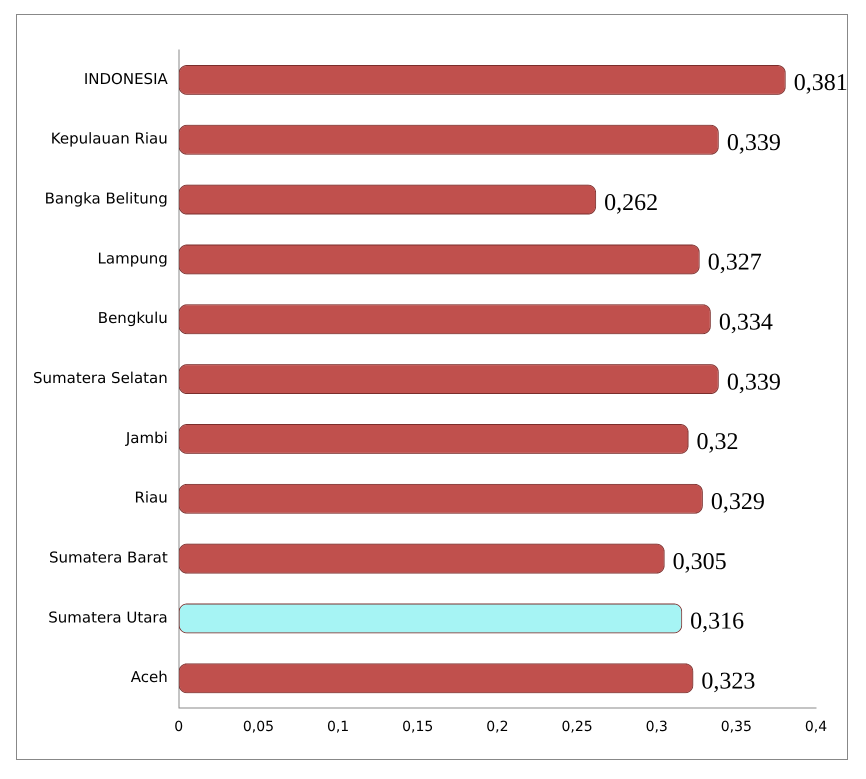  Describe the element at coordinates (717, 442) in the screenshot. I see `data-label: 0,32` at that location.